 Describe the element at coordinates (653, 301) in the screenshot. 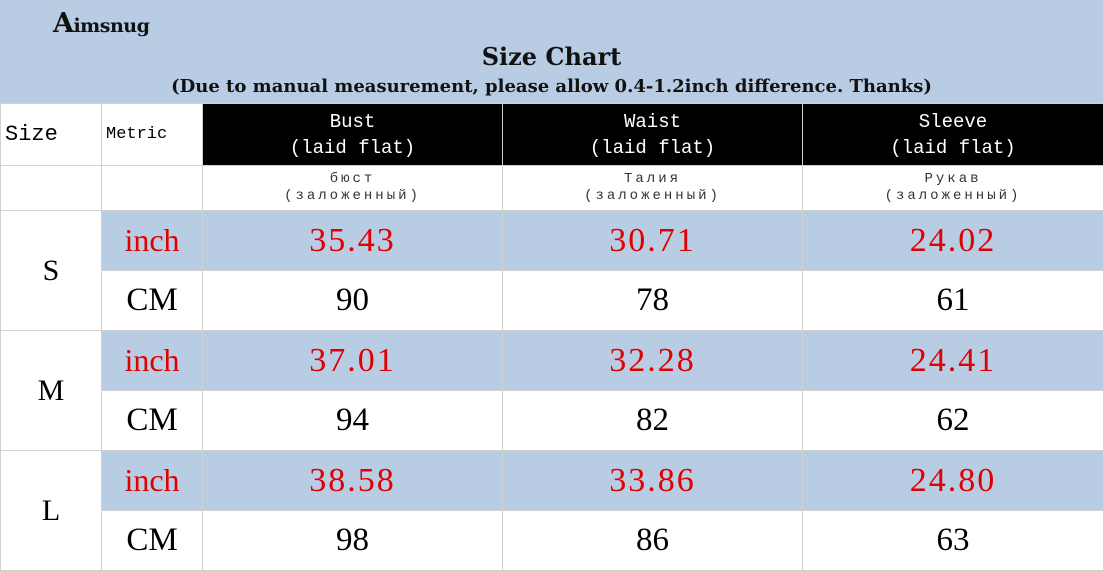

I see `cm-value: 78` at that location.